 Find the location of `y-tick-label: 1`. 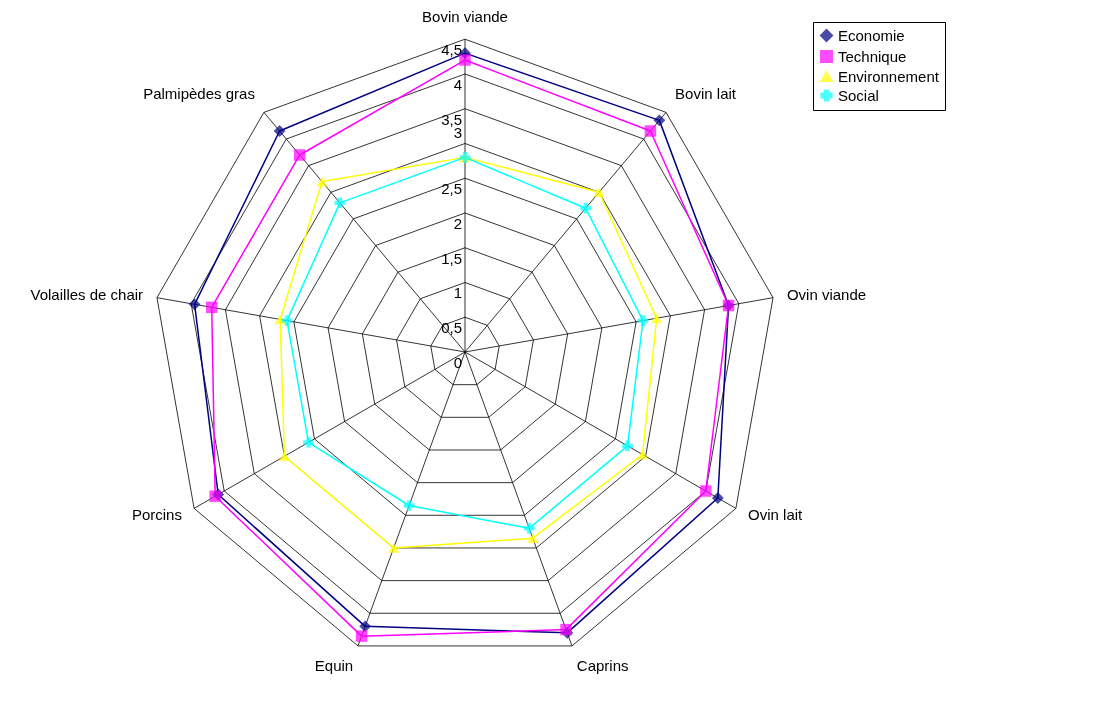

y-tick-label: 1 is located at coordinates (457, 293).